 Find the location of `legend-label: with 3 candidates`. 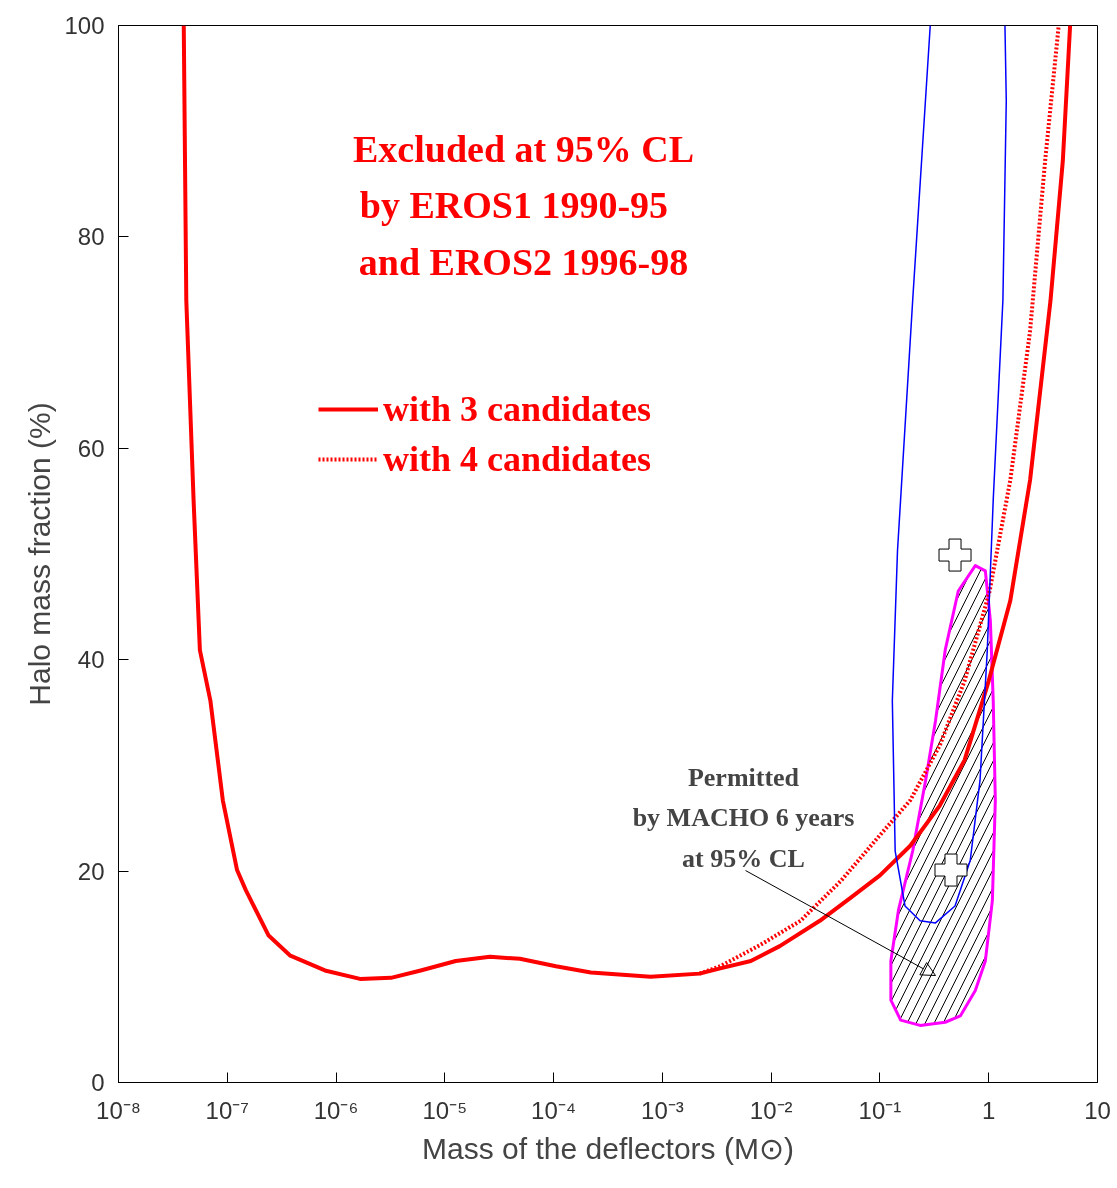

legend-label: with 3 candidates is located at coordinates (517, 409).